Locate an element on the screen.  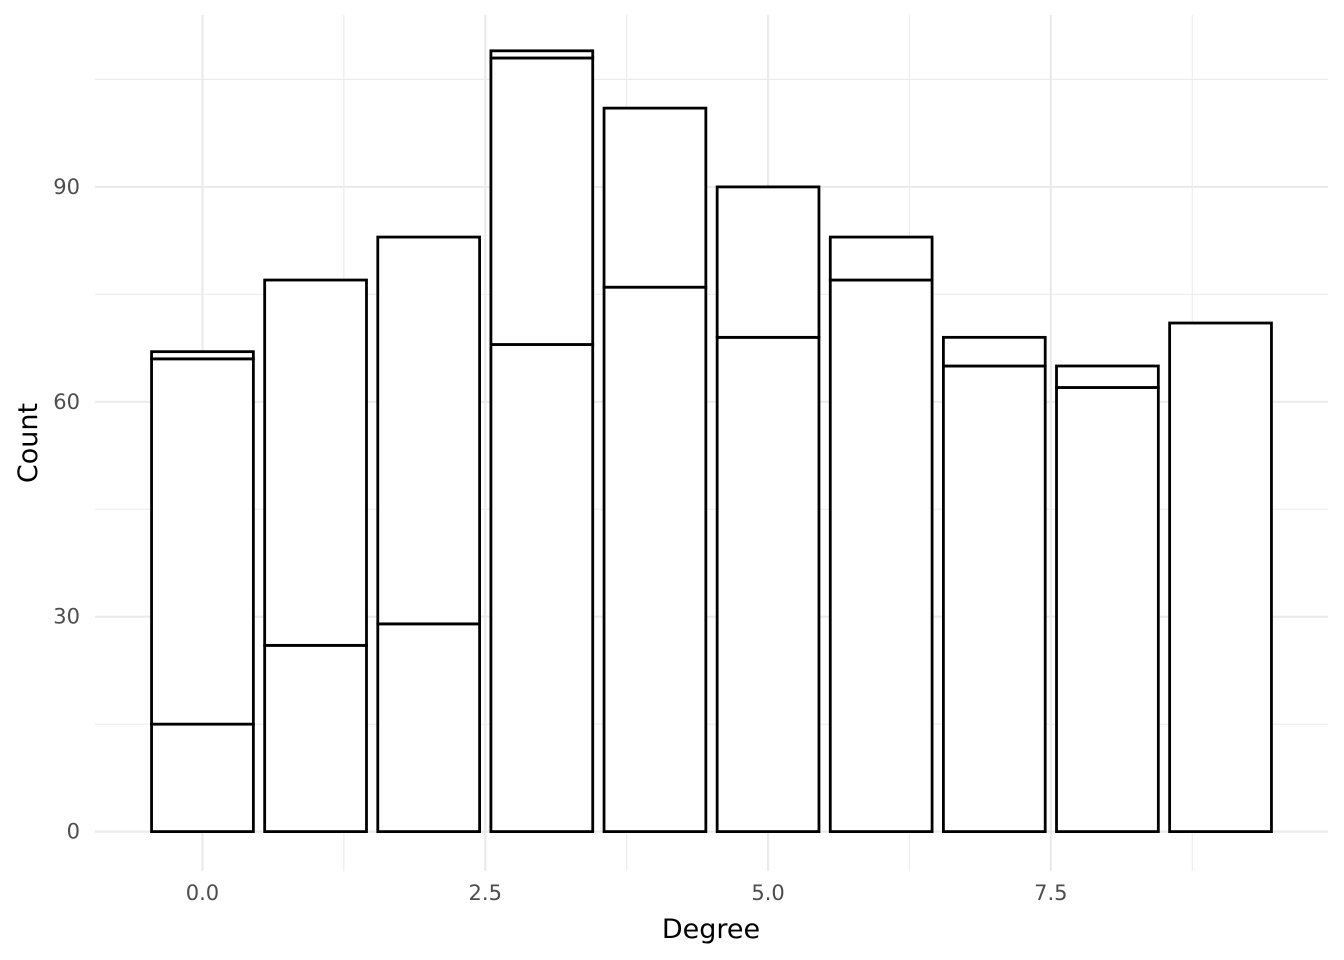
y-tick-label: 30 is located at coordinates (66, 617).